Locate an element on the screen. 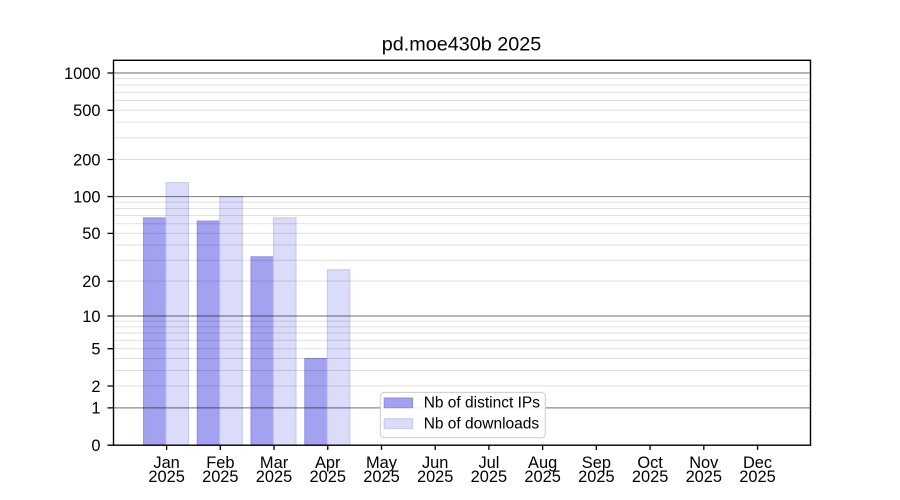  svg-text: Nb of downloads is located at coordinates (482, 423).